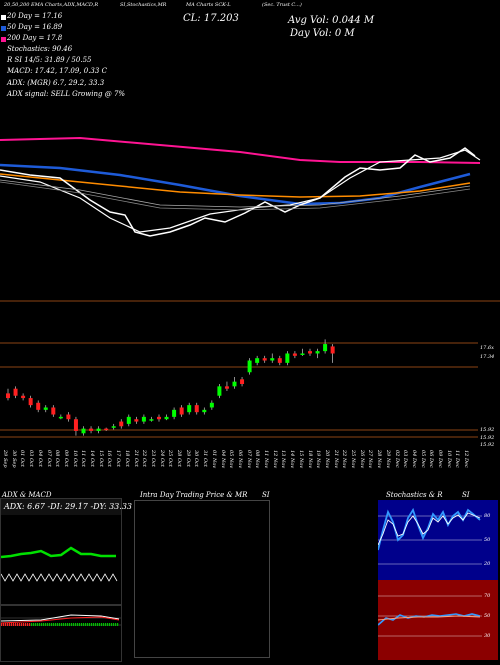 The image size is (500, 665). I want to click on date-label: 14 Nov, so click(292, 459).